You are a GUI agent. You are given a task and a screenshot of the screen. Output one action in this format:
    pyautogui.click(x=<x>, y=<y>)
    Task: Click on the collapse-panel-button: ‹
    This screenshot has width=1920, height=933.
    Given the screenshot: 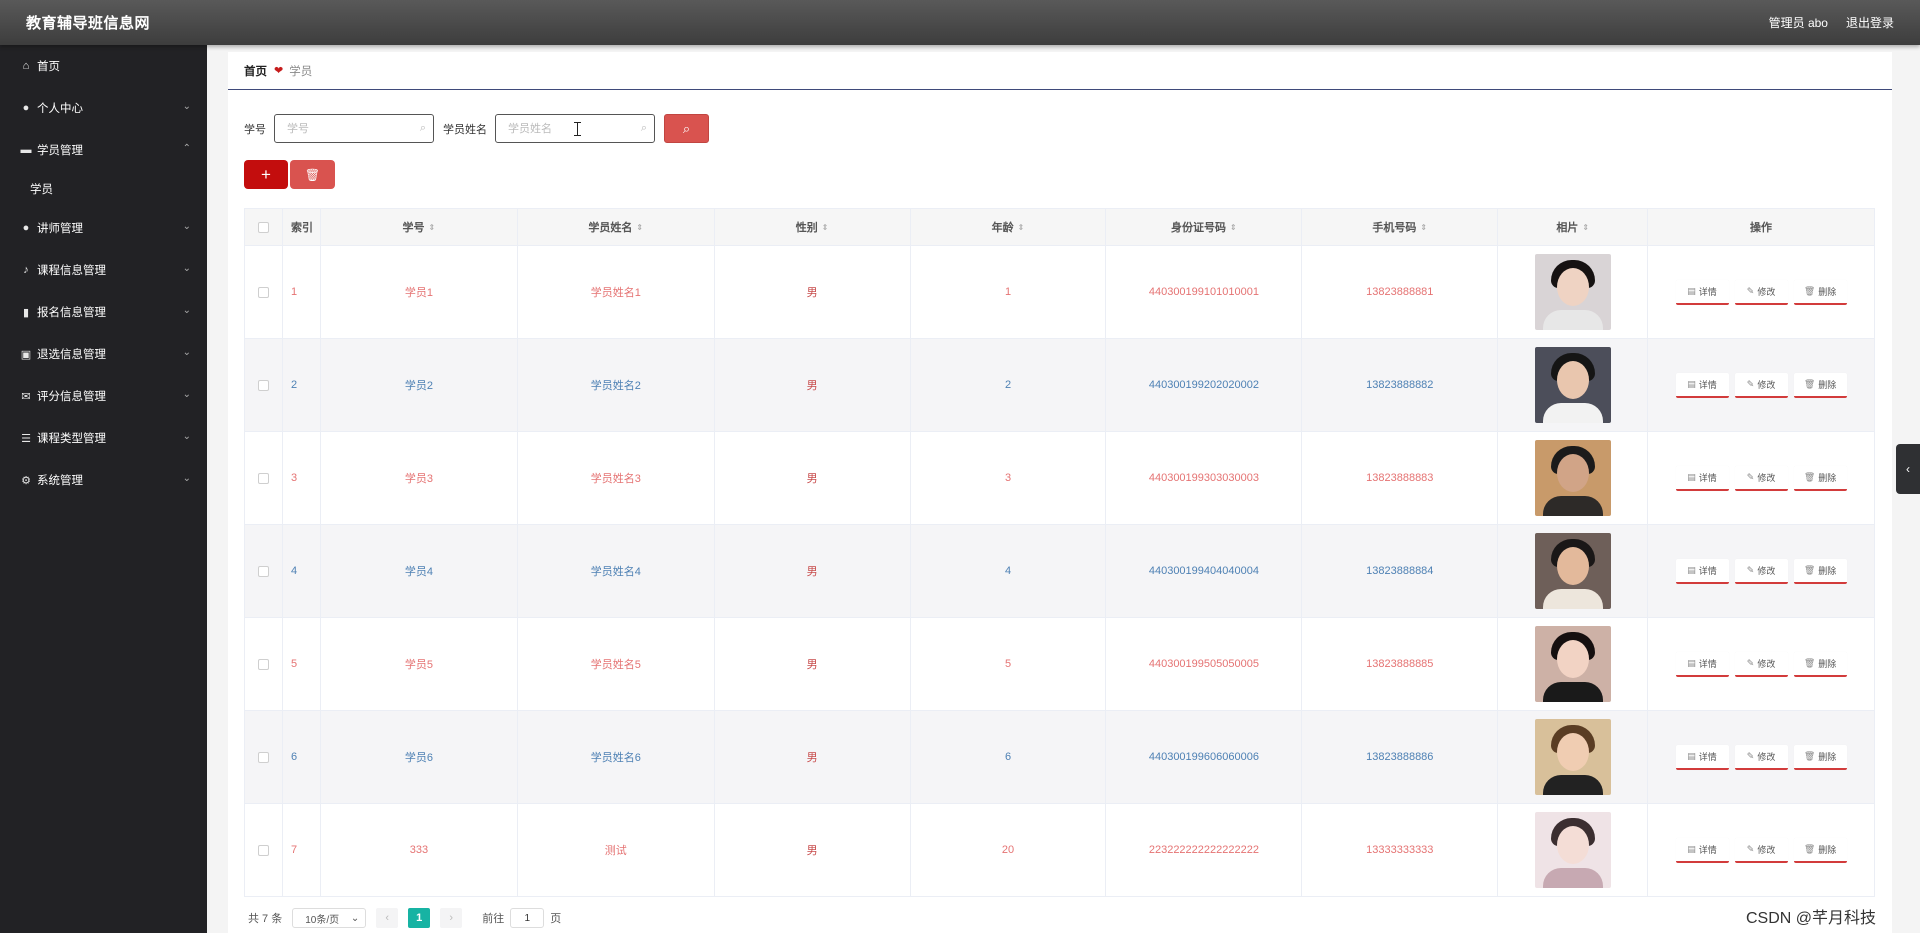 What is the action you would take?
    pyautogui.click(x=1908, y=469)
    